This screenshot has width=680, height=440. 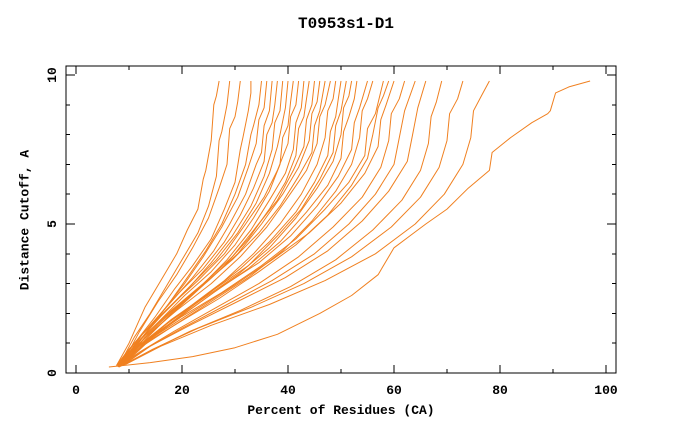 I want to click on x-tick-label: 80, so click(x=500, y=390).